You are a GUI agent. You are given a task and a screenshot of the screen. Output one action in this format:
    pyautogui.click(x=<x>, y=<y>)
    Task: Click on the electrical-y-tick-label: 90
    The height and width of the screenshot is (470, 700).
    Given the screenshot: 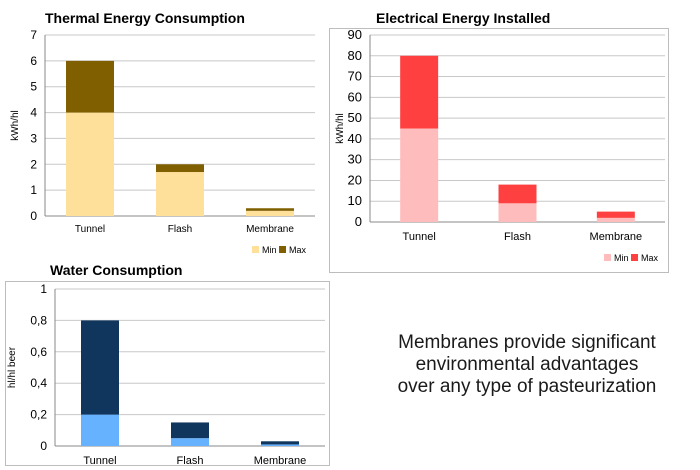 What is the action you would take?
    pyautogui.click(x=355, y=34)
    